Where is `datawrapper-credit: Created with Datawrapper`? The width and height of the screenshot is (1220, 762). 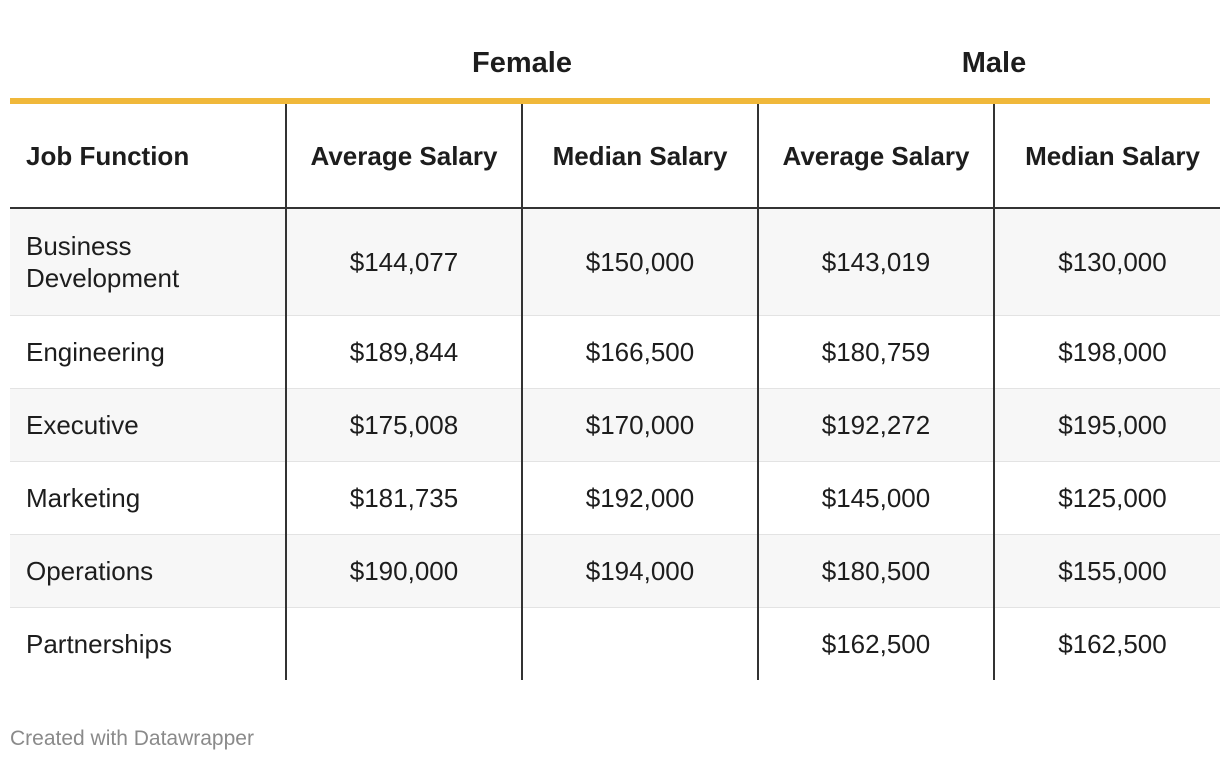 datawrapper-credit: Created with Datawrapper is located at coordinates (132, 738).